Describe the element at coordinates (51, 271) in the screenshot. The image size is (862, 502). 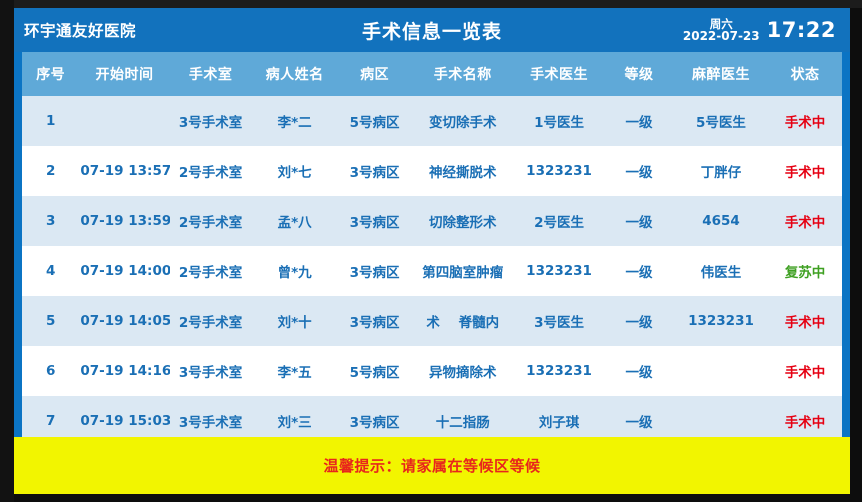
I see `cell-index: 4` at that location.